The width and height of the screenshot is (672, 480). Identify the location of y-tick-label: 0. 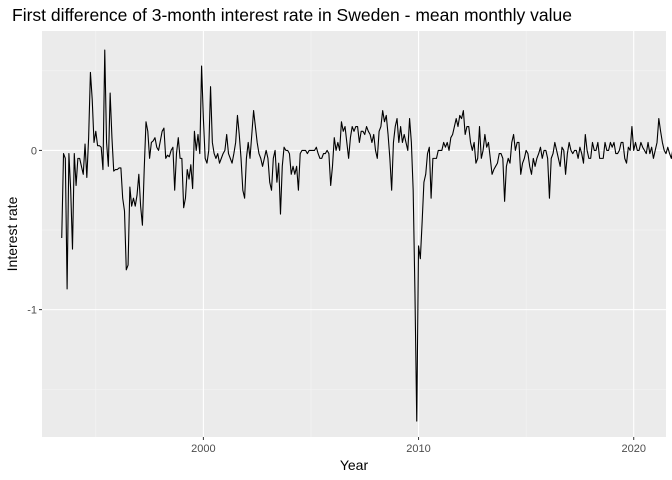
(34, 151).